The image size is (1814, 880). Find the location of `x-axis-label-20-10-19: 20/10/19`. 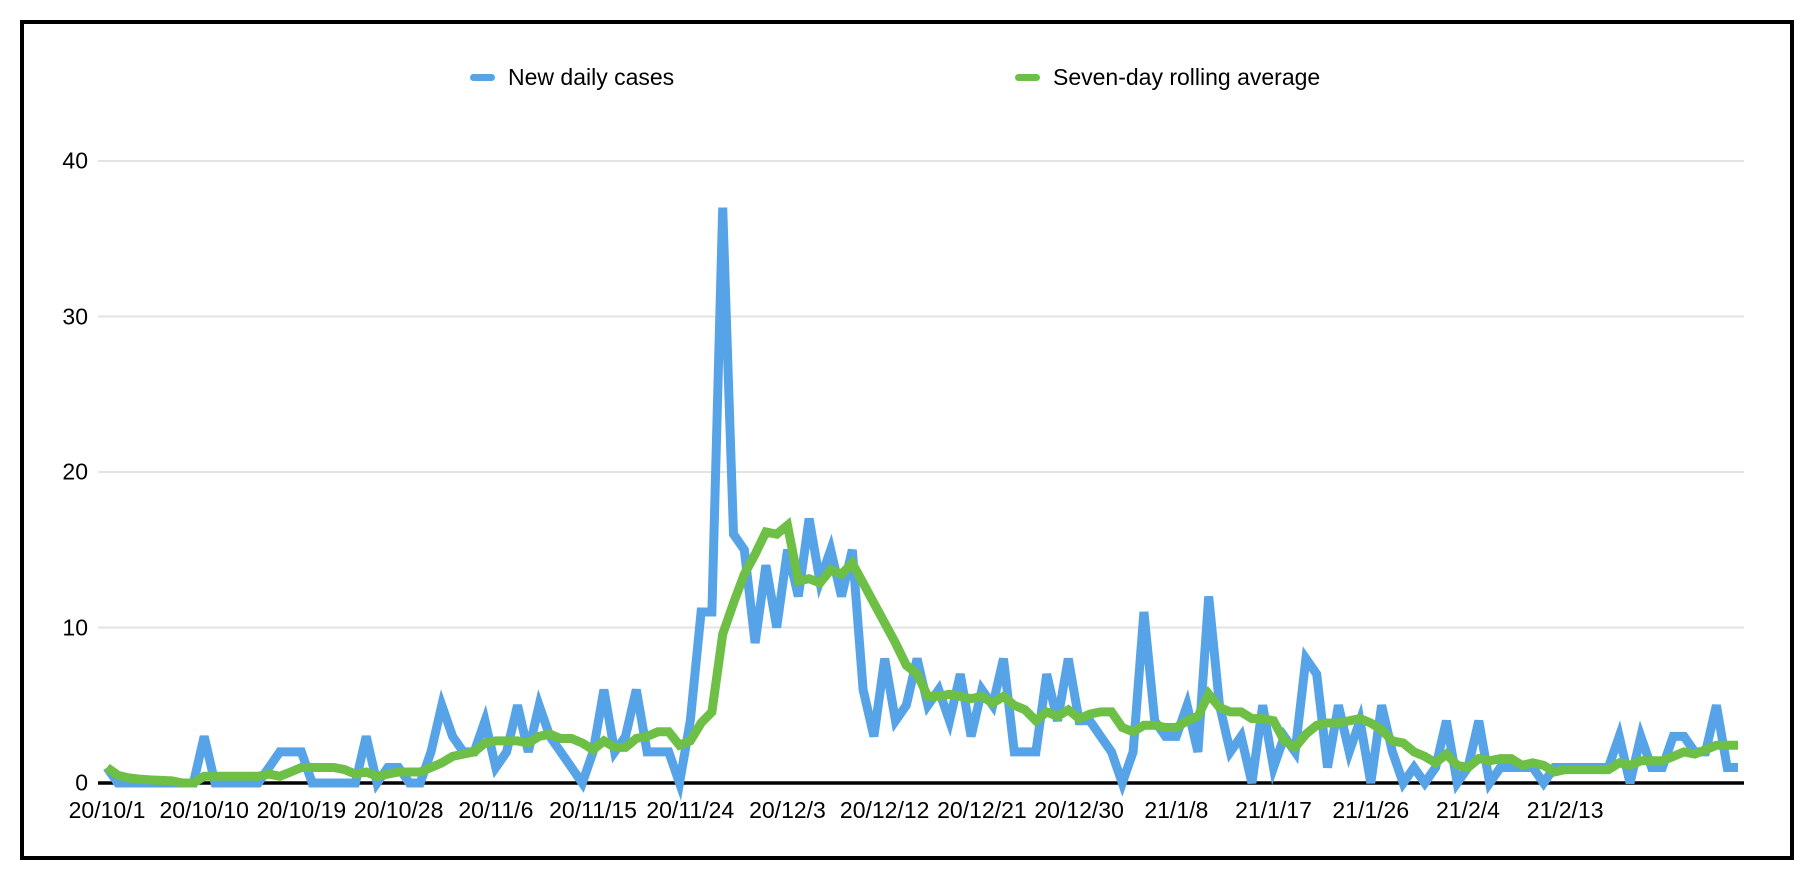

x-axis-label-20-10-19: 20/10/19 is located at coordinates (301, 810).